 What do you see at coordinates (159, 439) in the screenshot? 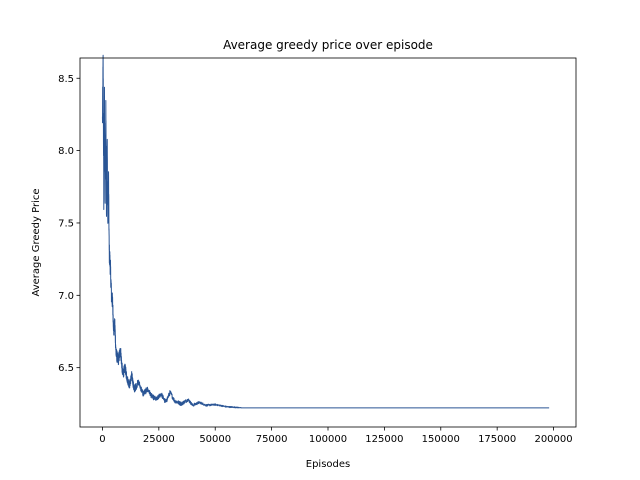
I see `x-tick-label: 25000` at bounding box center [159, 439].